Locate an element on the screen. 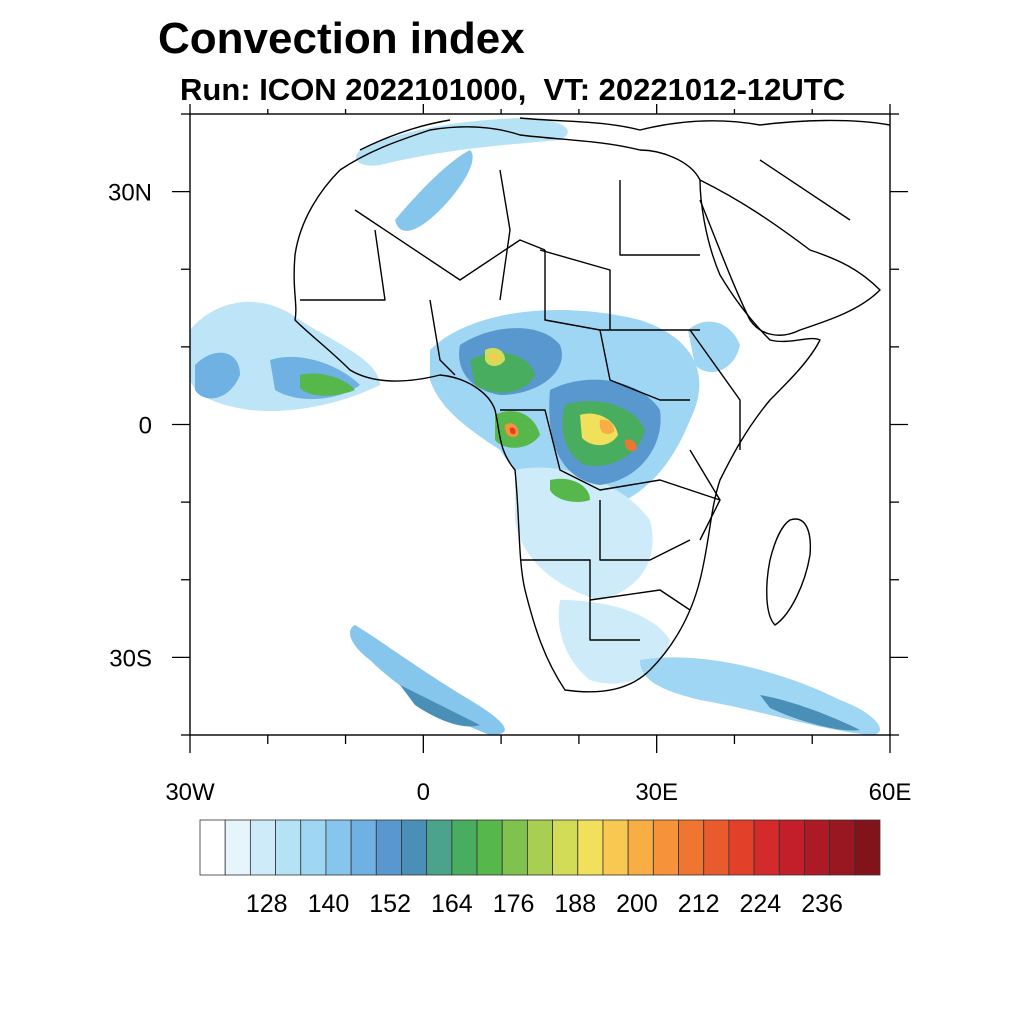 This screenshot has width=1024, height=1024. colorbar-label: 152 is located at coordinates (390, 904).